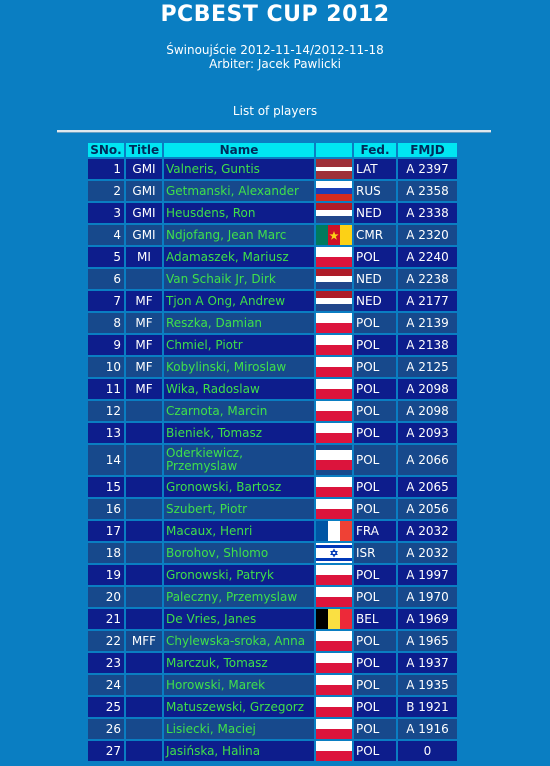 This screenshot has width=550, height=766. What do you see at coordinates (272, 257) in the screenshot?
I see `table-row: 5 MI Adamaszek, Mariusz POL A 2240` at bounding box center [272, 257].